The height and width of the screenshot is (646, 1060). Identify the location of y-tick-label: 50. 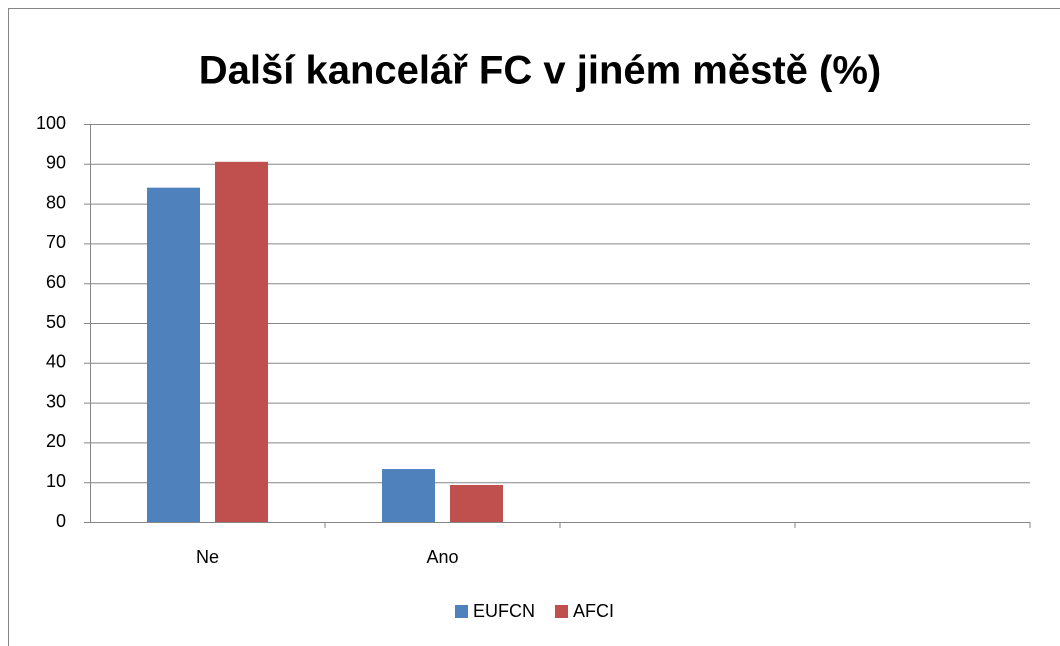
(56, 322).